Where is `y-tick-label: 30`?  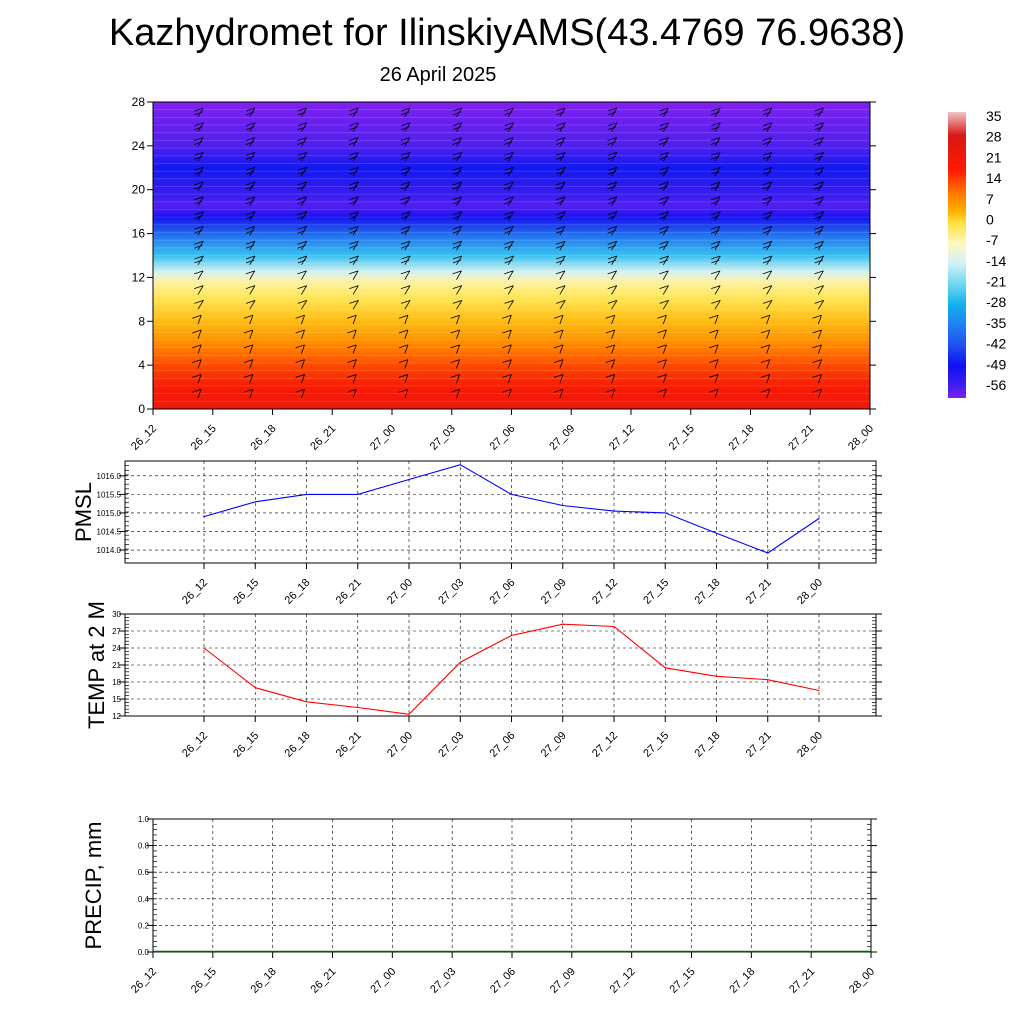
y-tick-label: 30 is located at coordinates (116, 614).